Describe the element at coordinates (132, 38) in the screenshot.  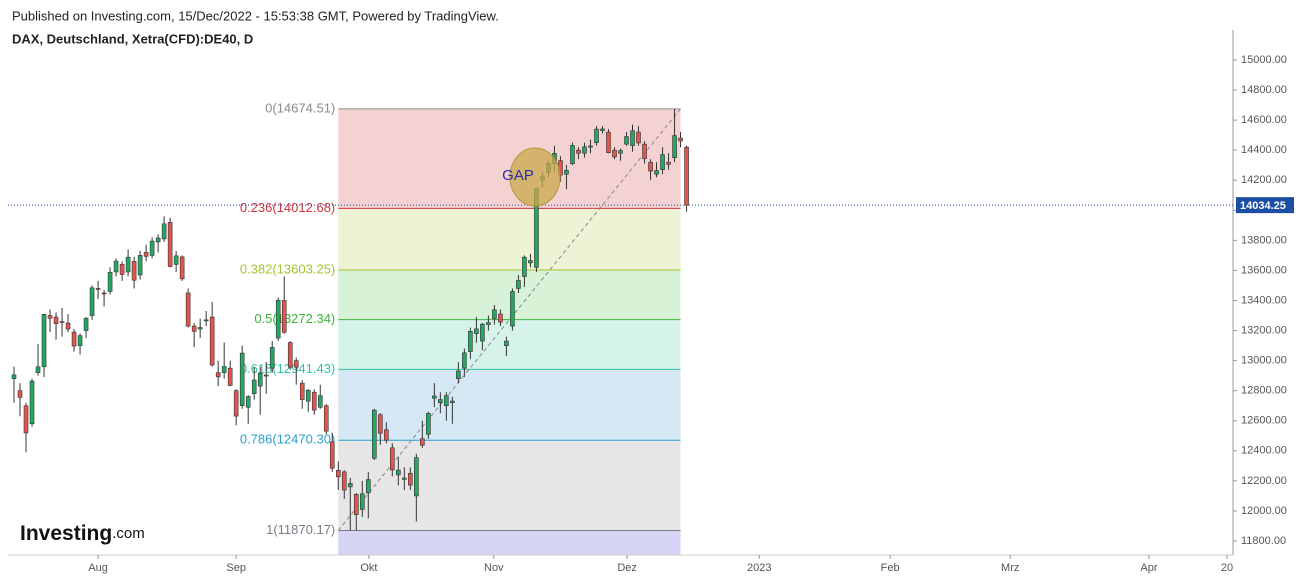
I see `symbol-title: DAX, Deutschland, Xetra(CFD):DE40, D` at that location.